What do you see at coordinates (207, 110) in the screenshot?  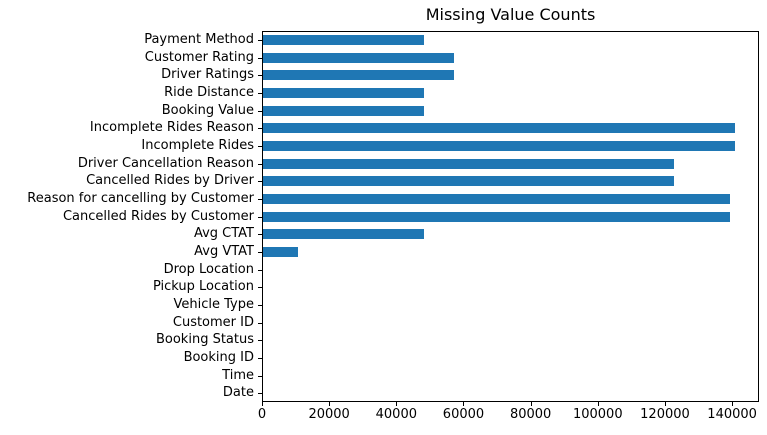 I see `y-tick-label-booking-value: Booking Value` at bounding box center [207, 110].